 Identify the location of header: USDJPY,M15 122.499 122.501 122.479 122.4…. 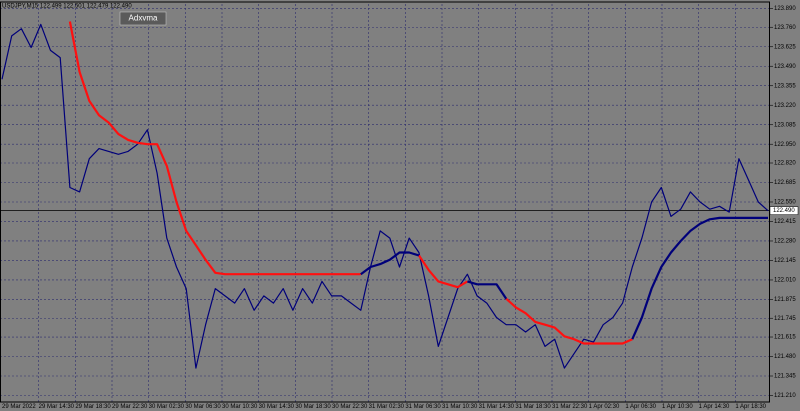
(67, 7).